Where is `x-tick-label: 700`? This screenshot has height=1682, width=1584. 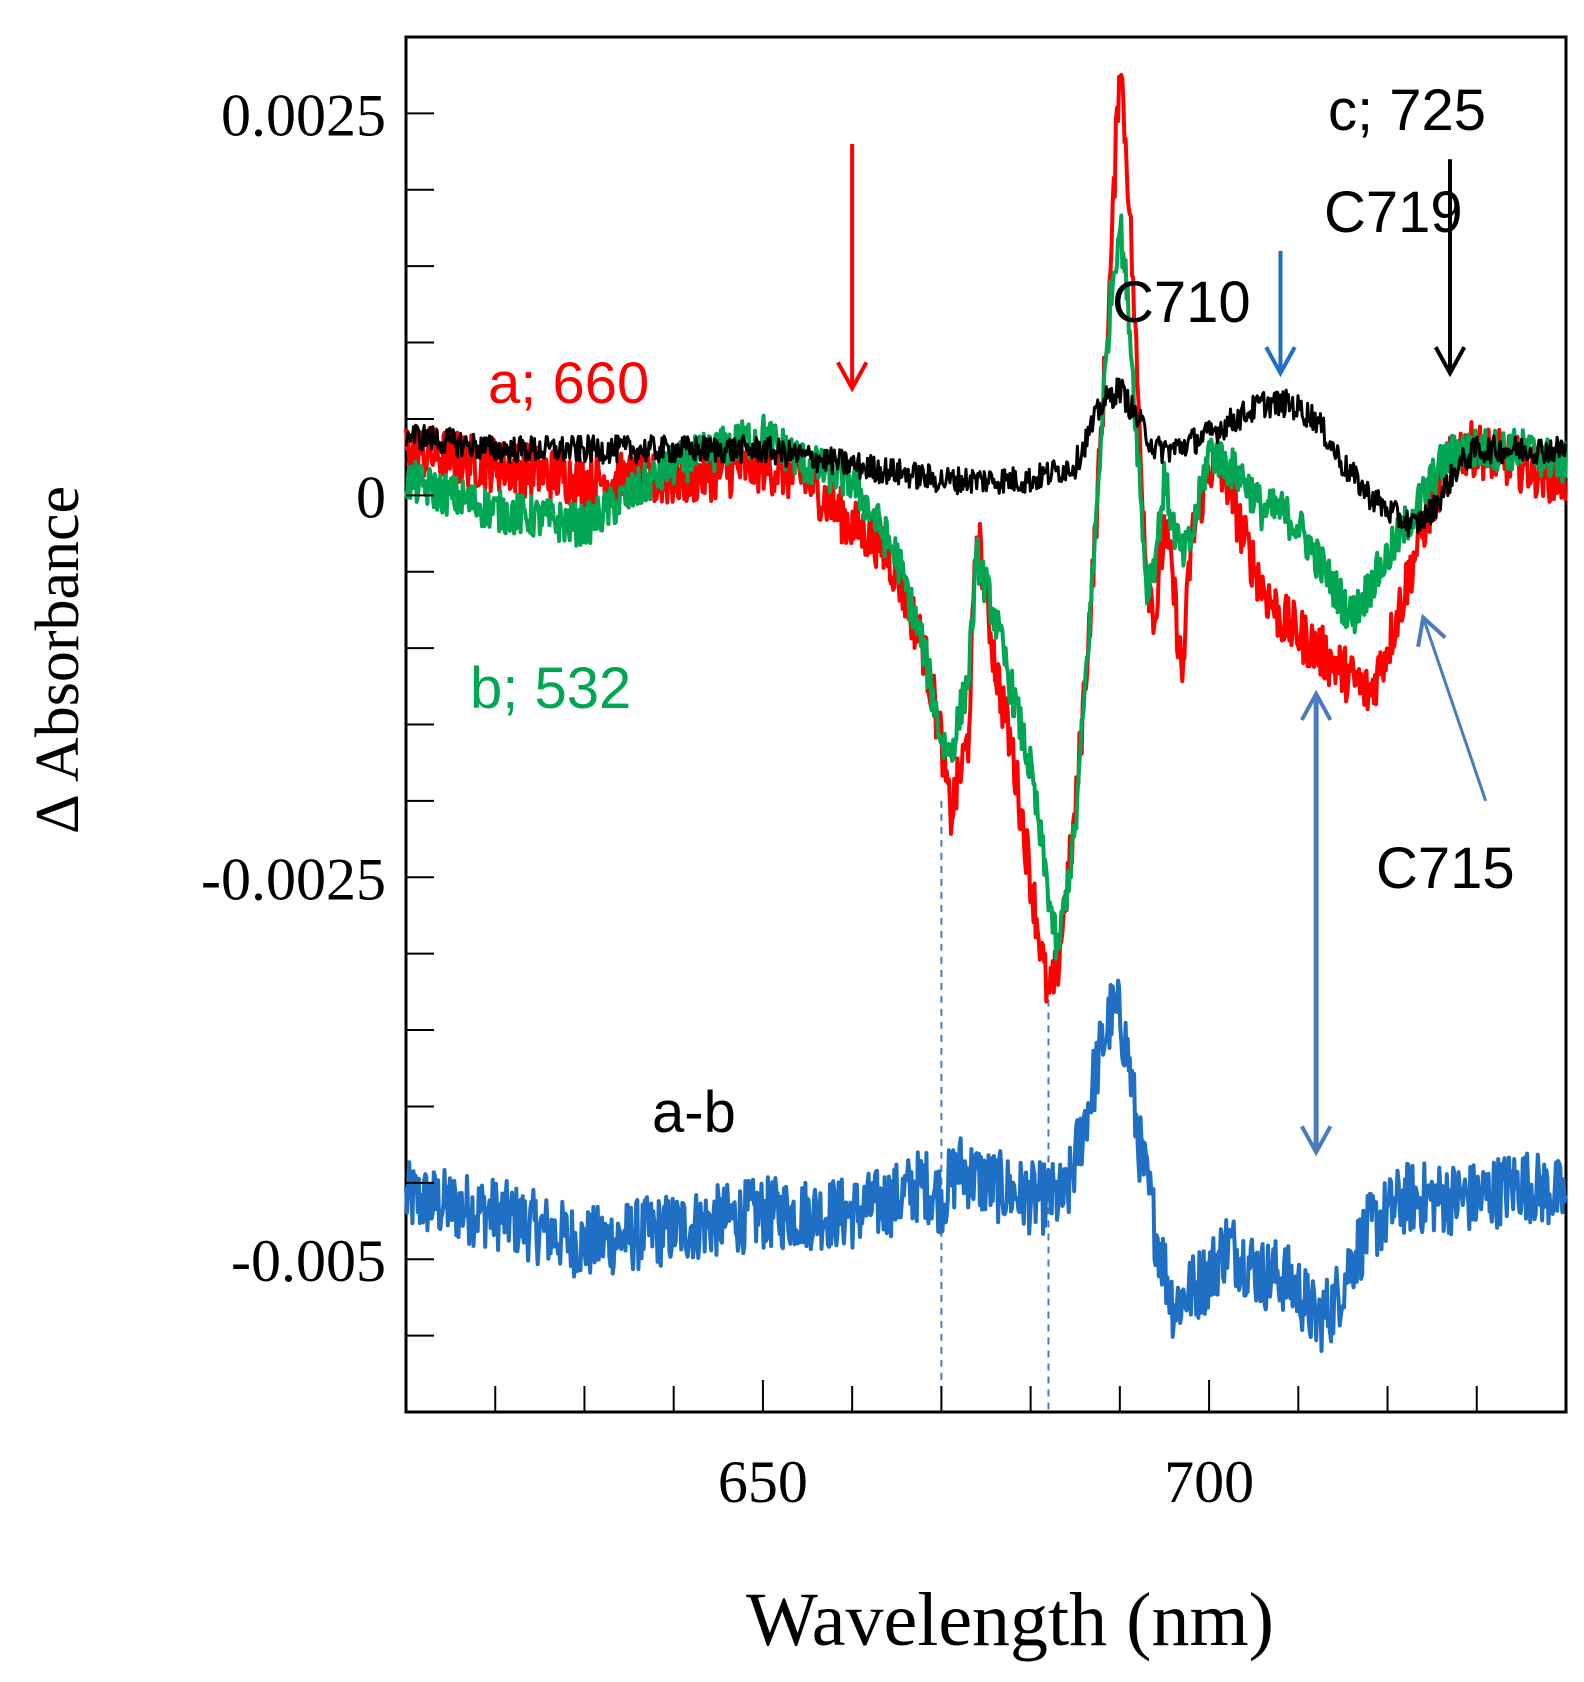
x-tick-label: 700 is located at coordinates (1209, 1482).